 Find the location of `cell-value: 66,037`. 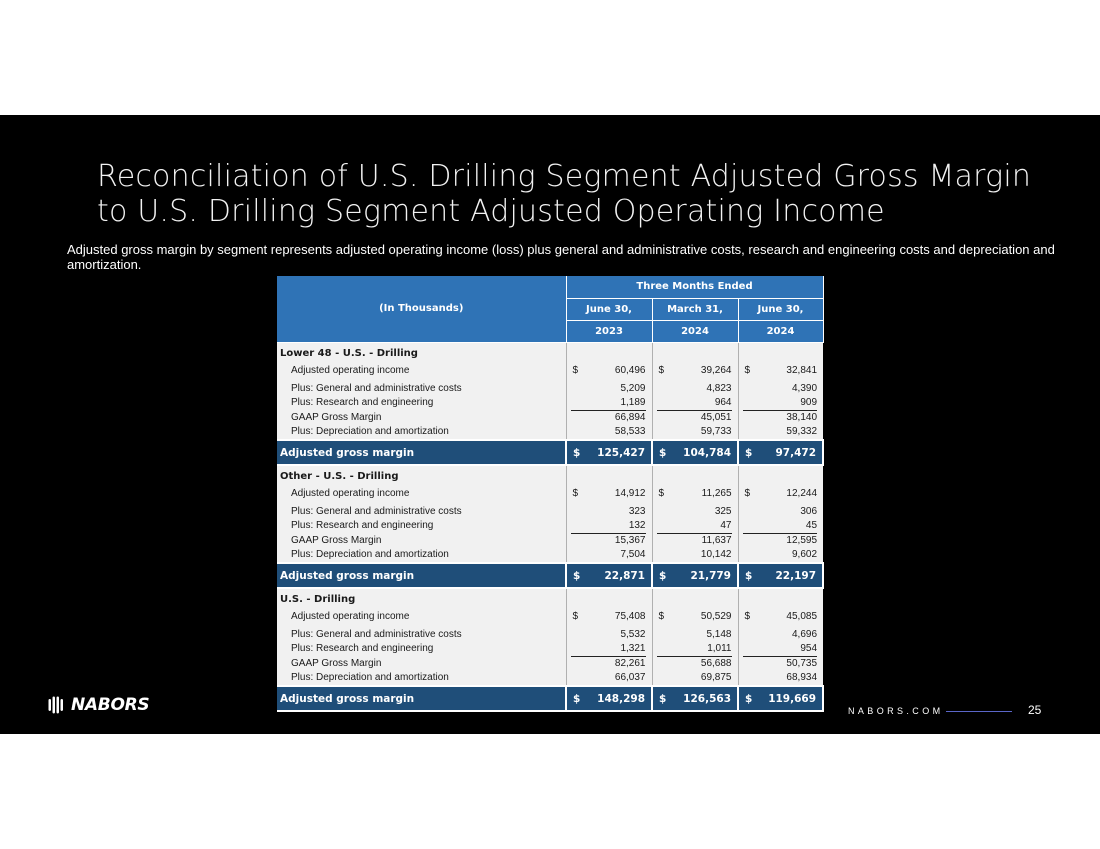

cell-value: 66,037 is located at coordinates (630, 677).